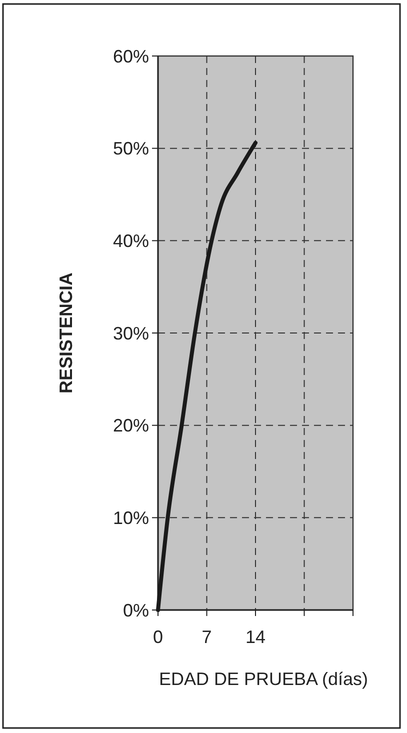  Describe the element at coordinates (255, 637) in the screenshot. I see `x-tick-label: 14` at that location.